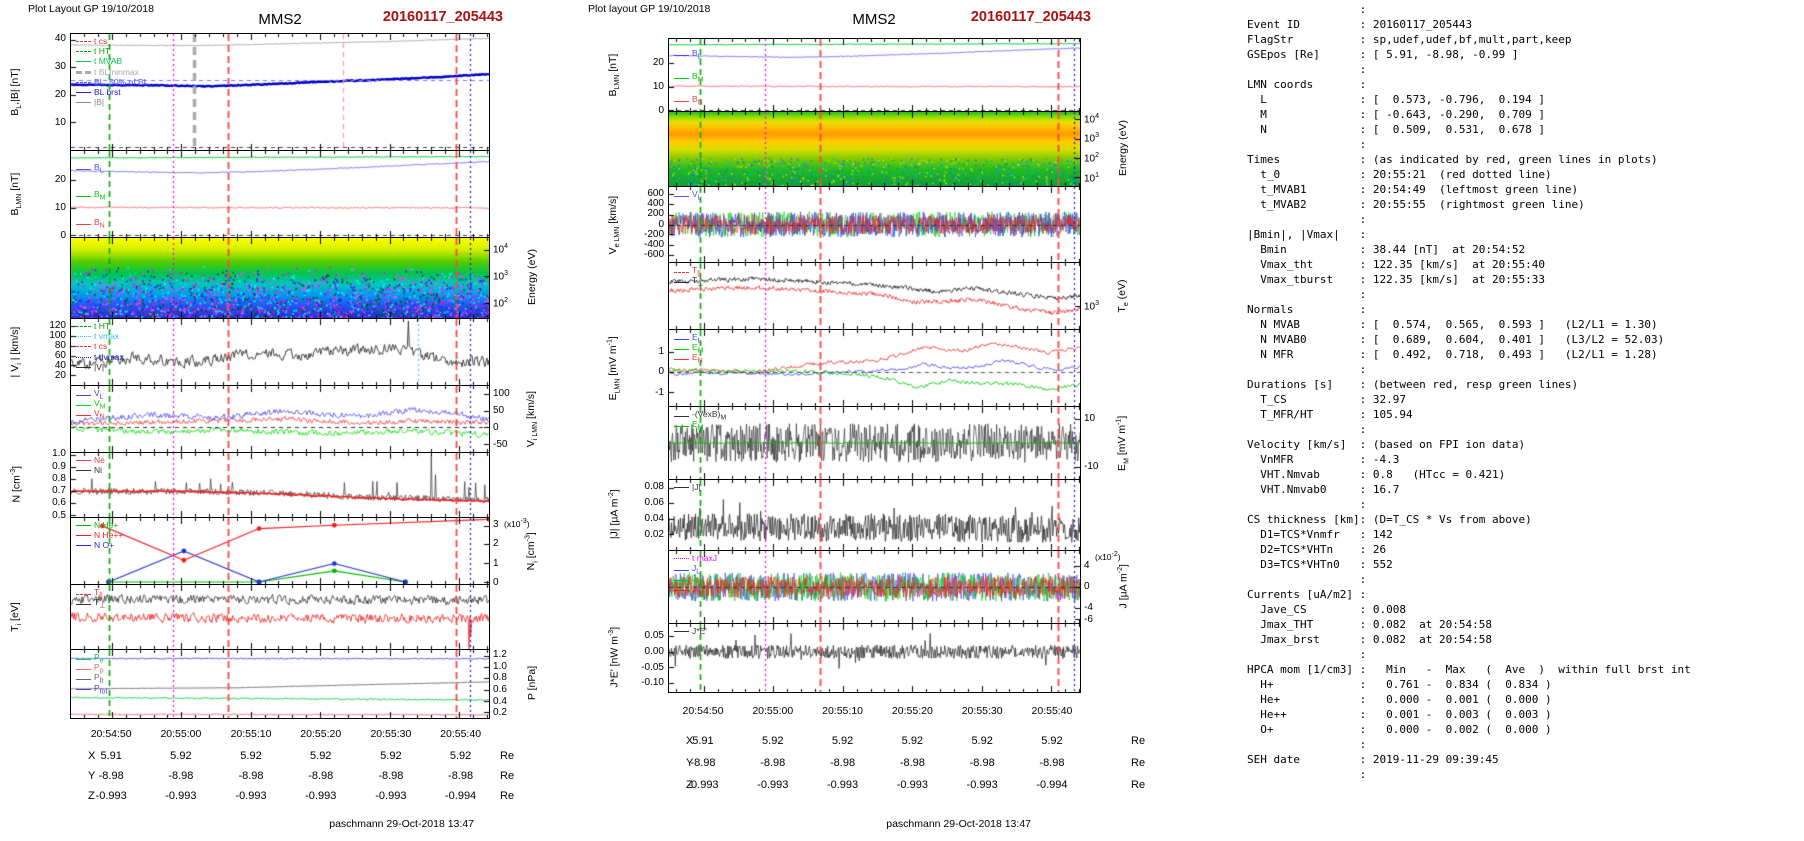 The image size is (1804, 841). Describe the element at coordinates (874, 658) in the screenshot. I see `panel-middle-jdote` at that location.